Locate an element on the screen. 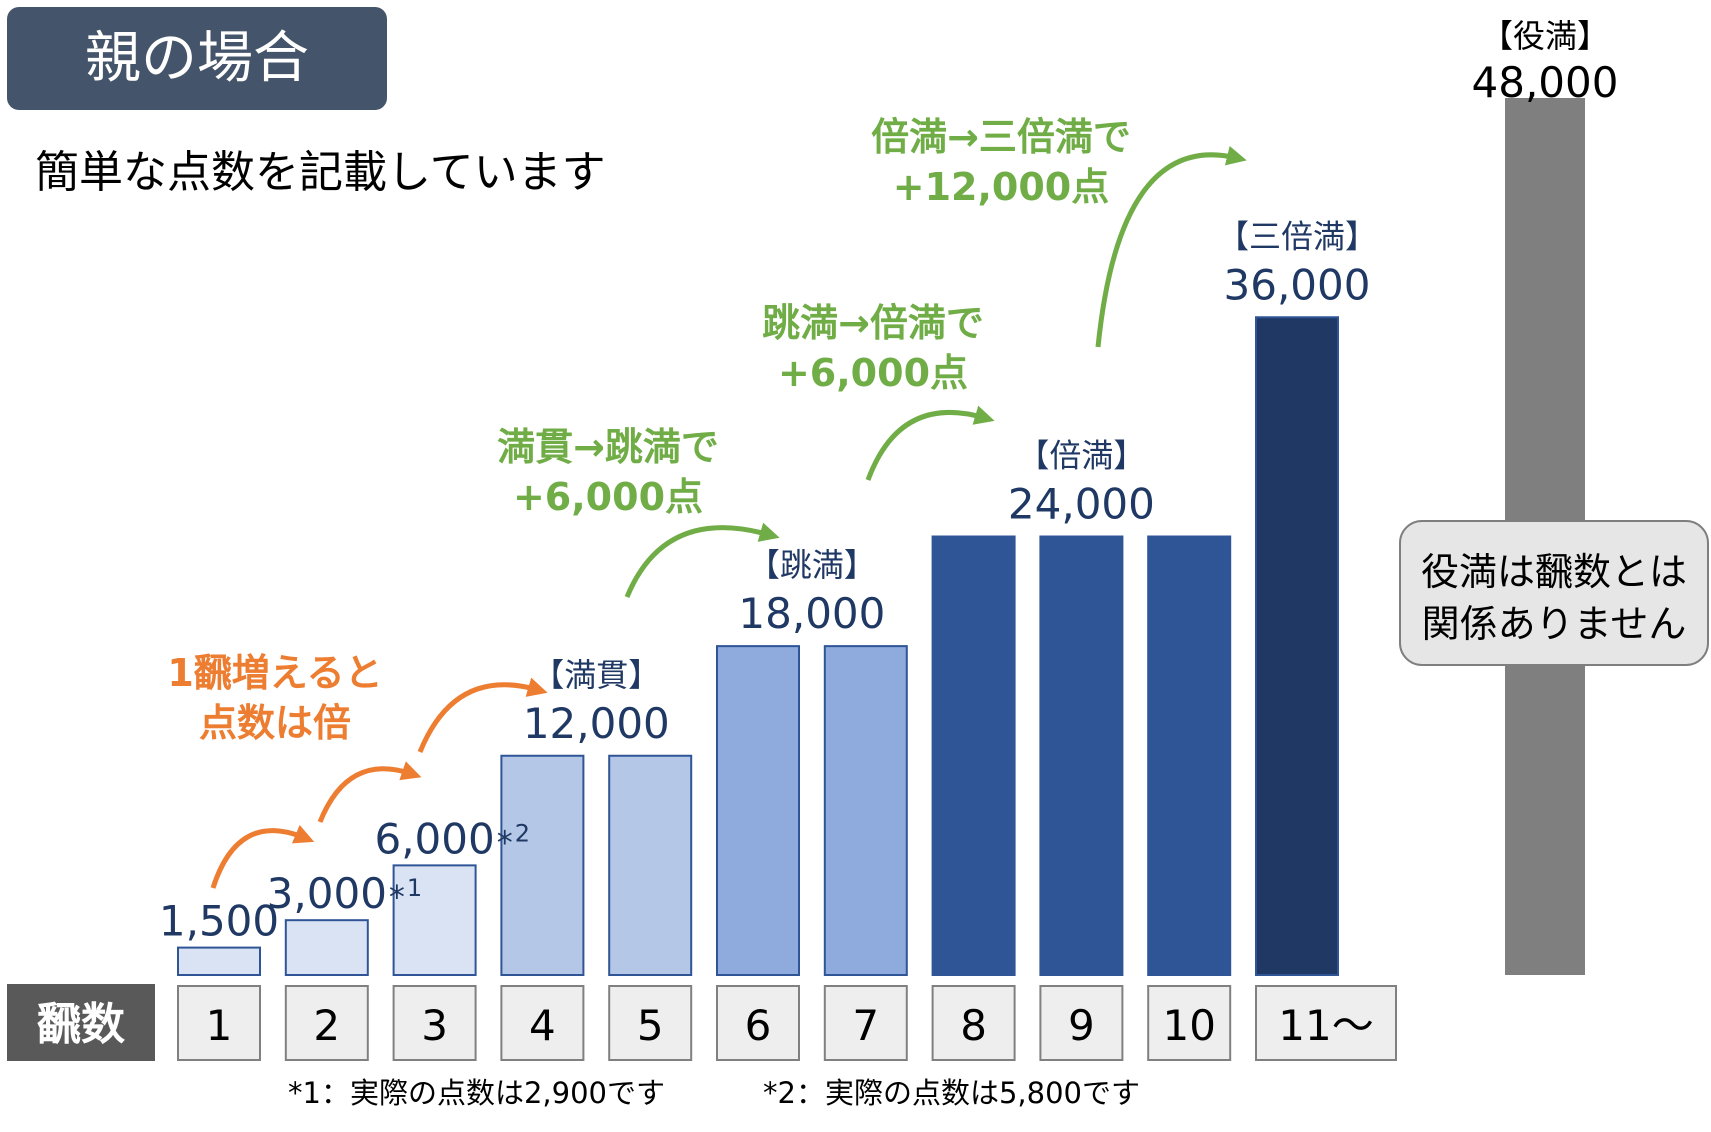  annotation-3-line-2: +6,000点 is located at coordinates (873, 373).